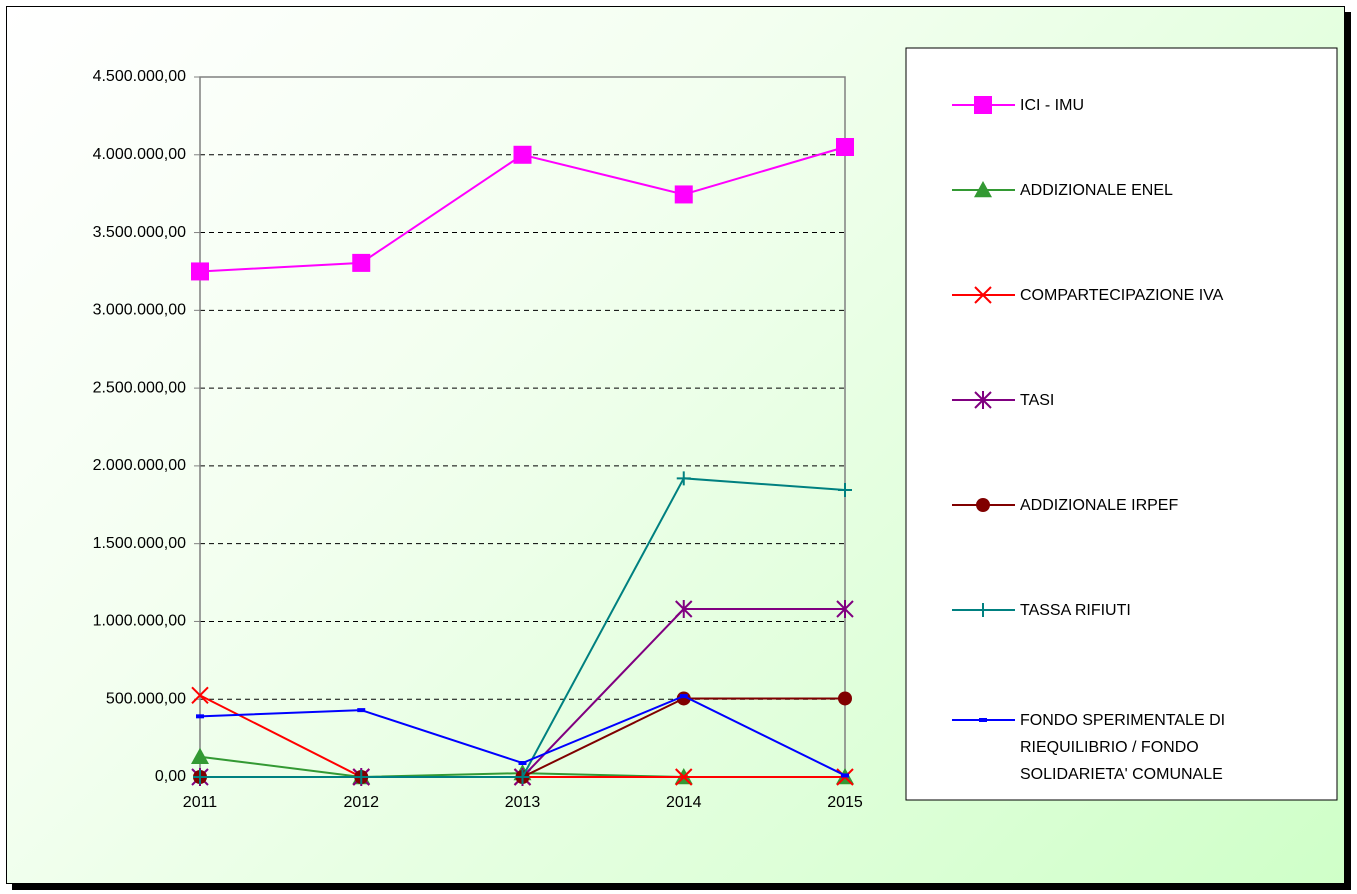  I want to click on legend-label: ADDIZIONALE IRPEF, so click(1099, 505).